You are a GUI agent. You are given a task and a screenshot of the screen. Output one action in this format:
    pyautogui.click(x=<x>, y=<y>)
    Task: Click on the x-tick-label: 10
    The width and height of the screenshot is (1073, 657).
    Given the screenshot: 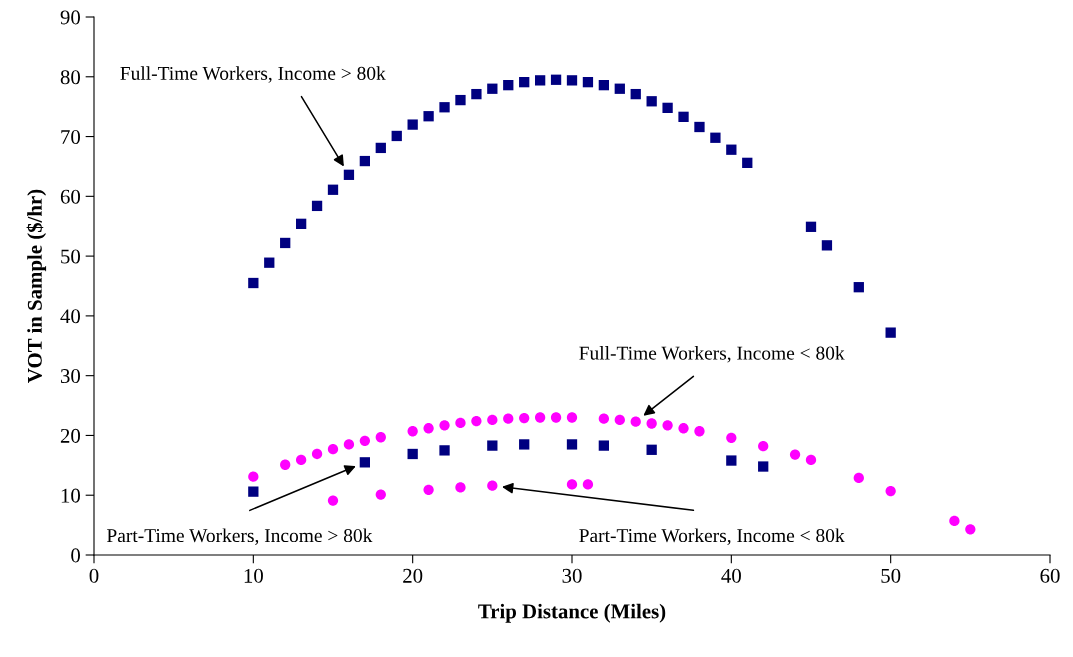 What is the action you would take?
    pyautogui.click(x=253, y=575)
    